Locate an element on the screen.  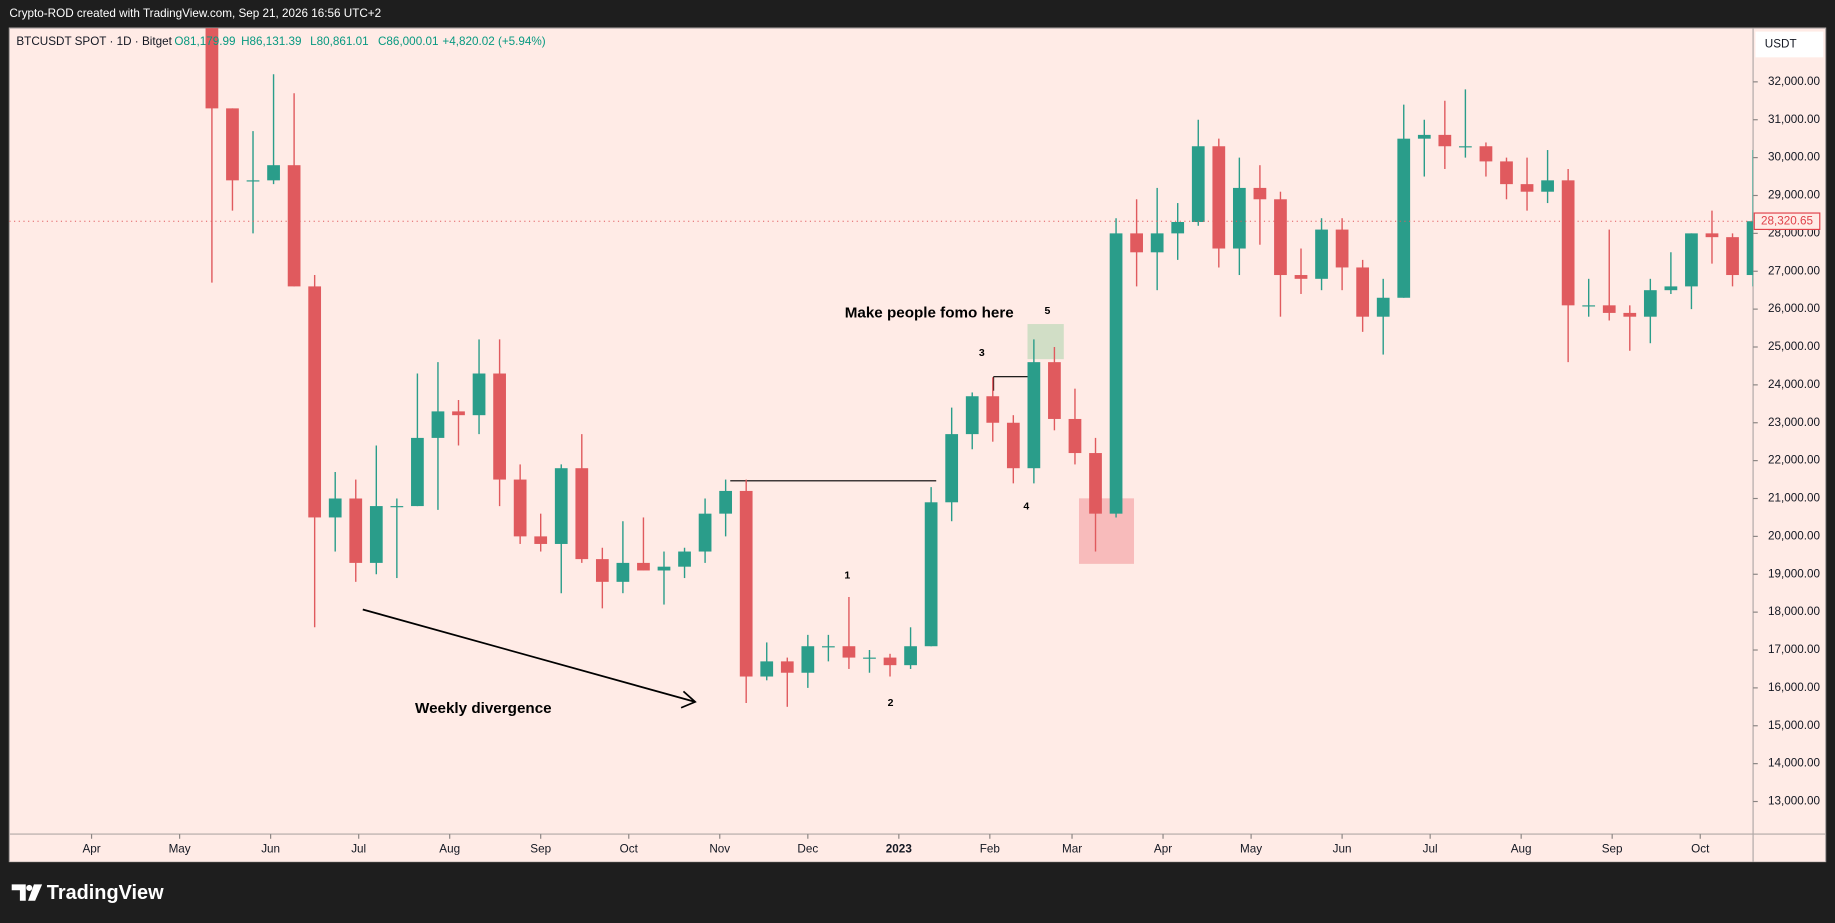
y-tick-label: 21,000.00 is located at coordinates (1794, 498).